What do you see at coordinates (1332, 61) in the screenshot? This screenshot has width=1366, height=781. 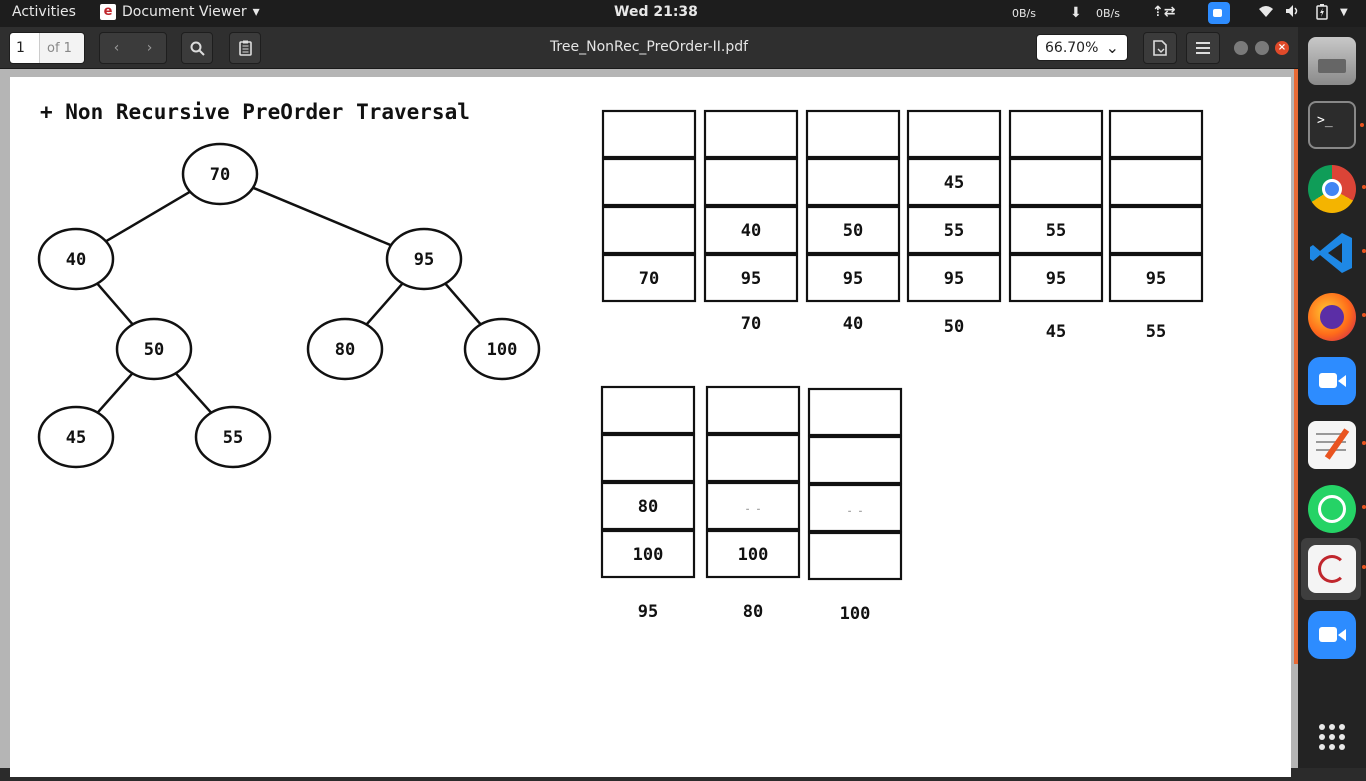 I see `files-icon` at bounding box center [1332, 61].